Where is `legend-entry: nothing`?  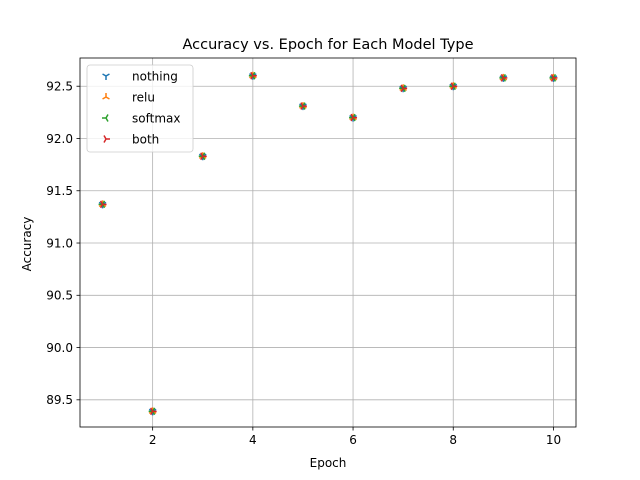
legend-entry: nothing is located at coordinates (140, 76).